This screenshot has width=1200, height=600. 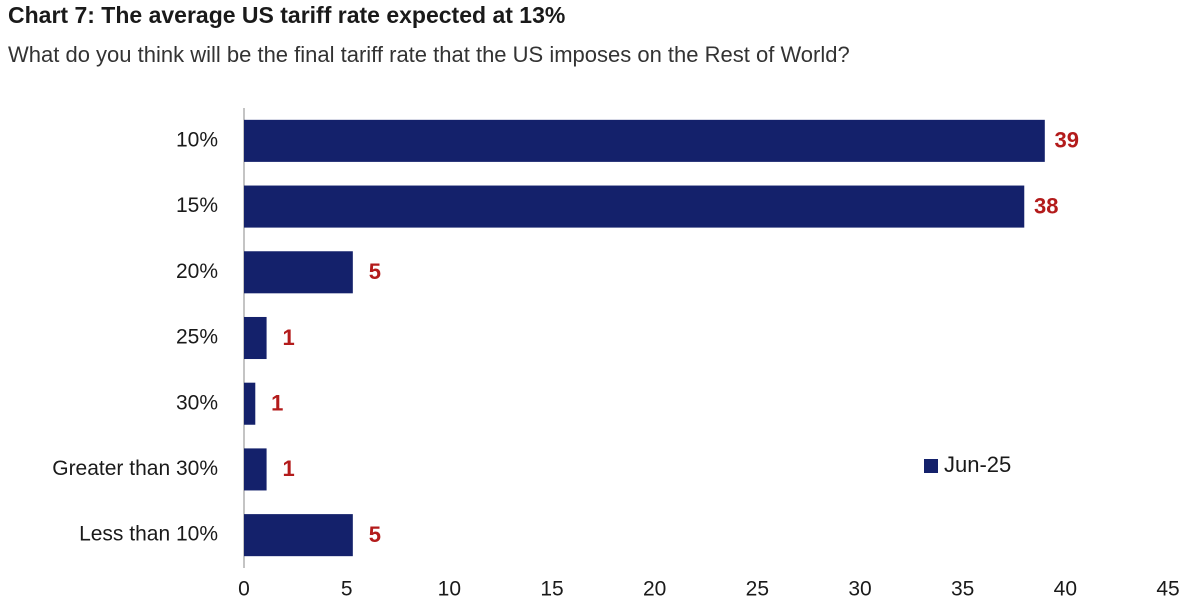 What do you see at coordinates (654, 589) in the screenshot?
I see `x-tick-label: 20` at bounding box center [654, 589].